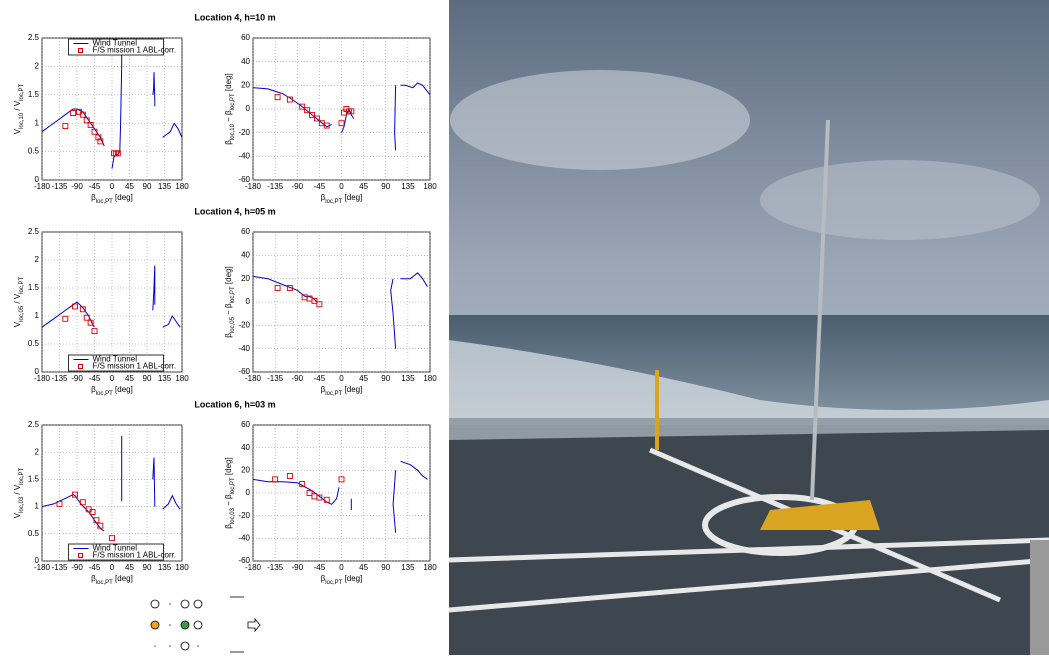 This screenshot has height=660, width=1049. I want to click on y-tick-label: 20, so click(245, 469).